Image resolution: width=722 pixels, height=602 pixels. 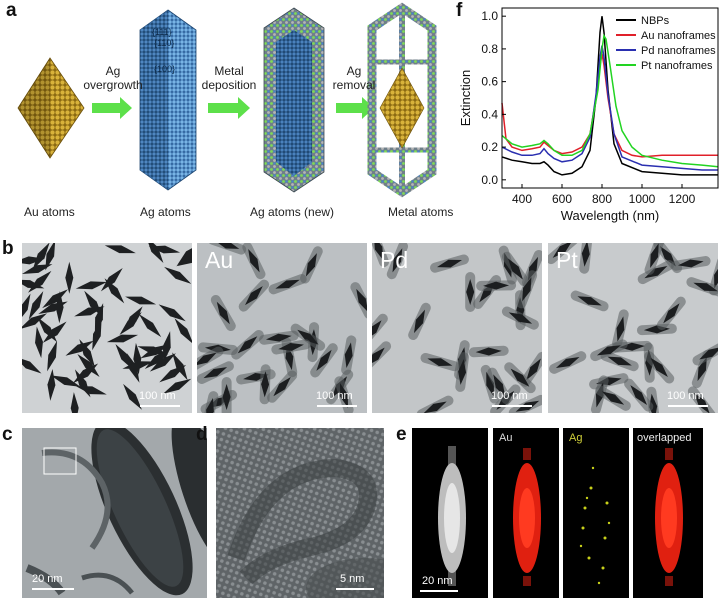 I want to click on panel-label-a: a, so click(x=11, y=10).